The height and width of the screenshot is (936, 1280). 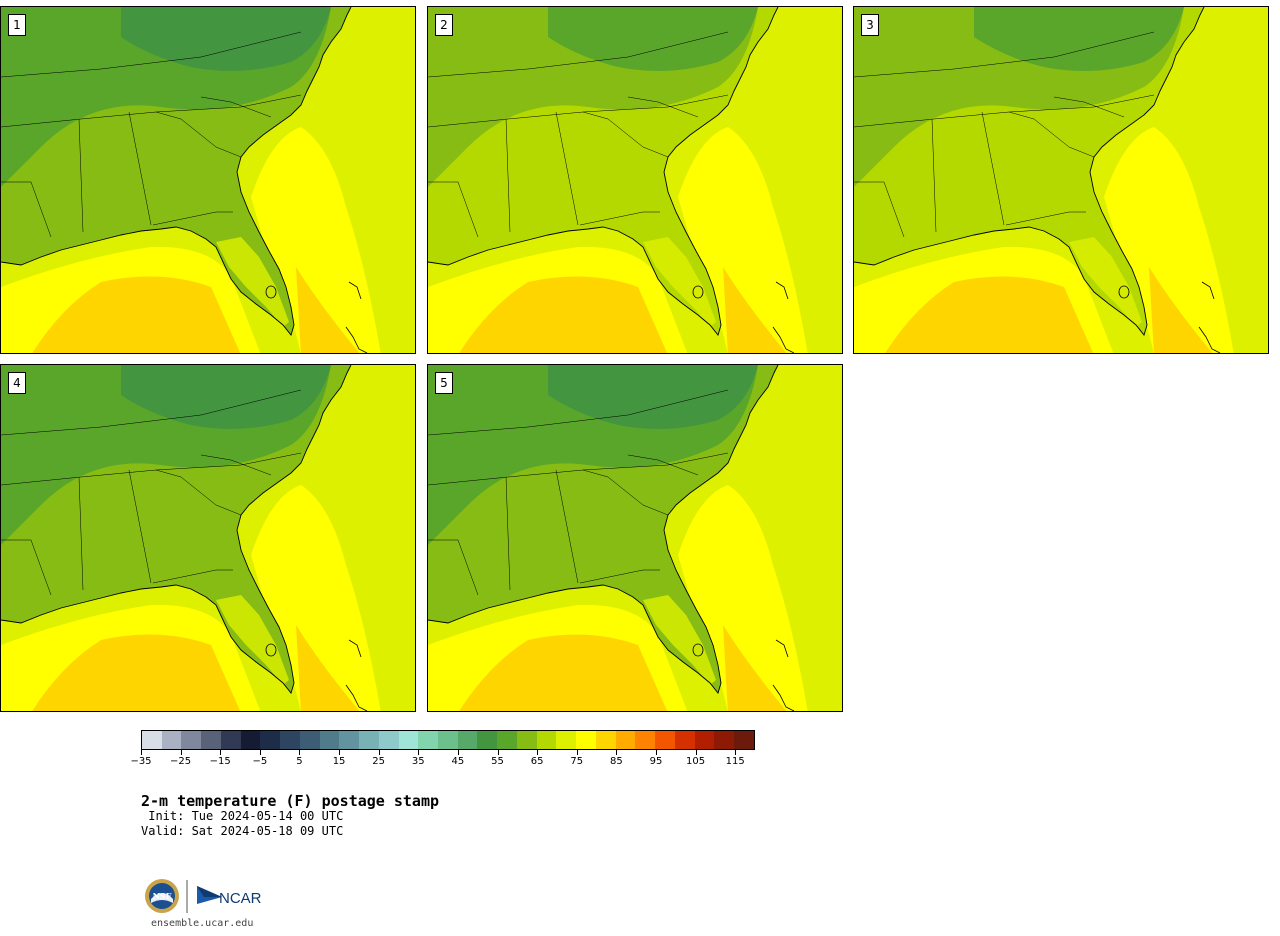 I want to click on colorbar-tick-label: −25, so click(x=181, y=761).